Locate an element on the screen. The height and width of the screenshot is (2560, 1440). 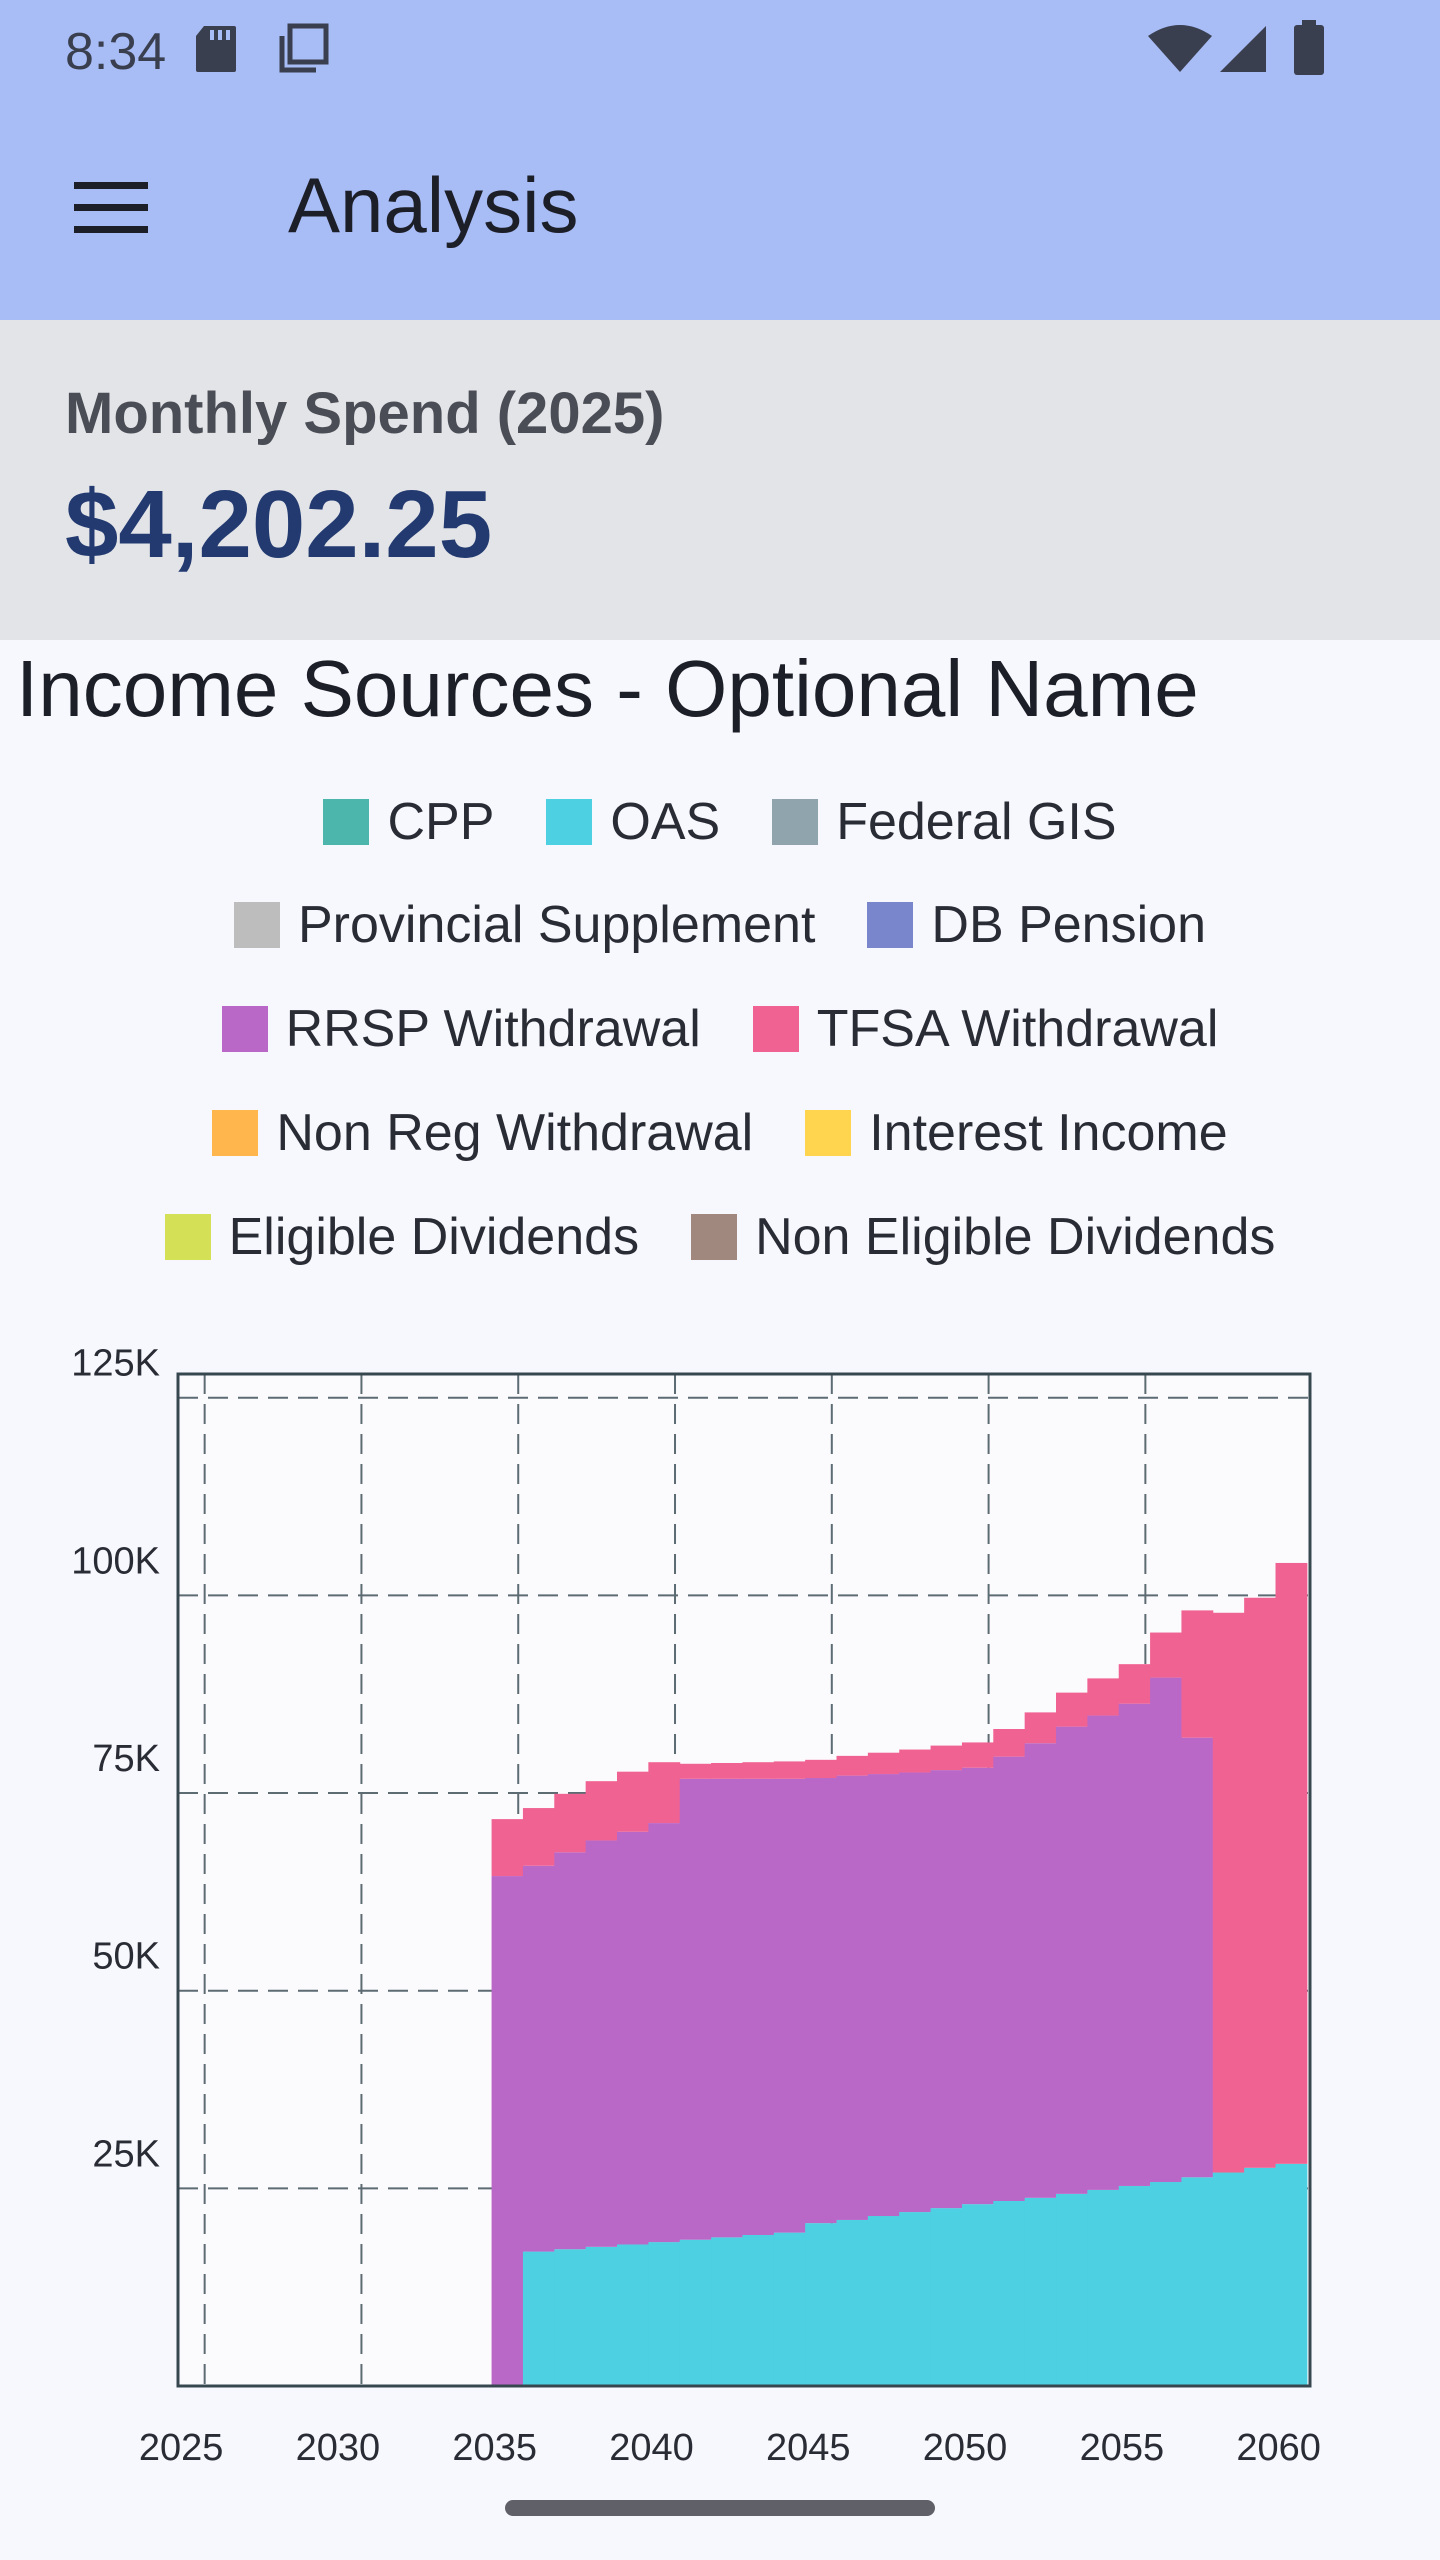
legend-item: Non Eligible Dividends is located at coordinates (983, 1237).